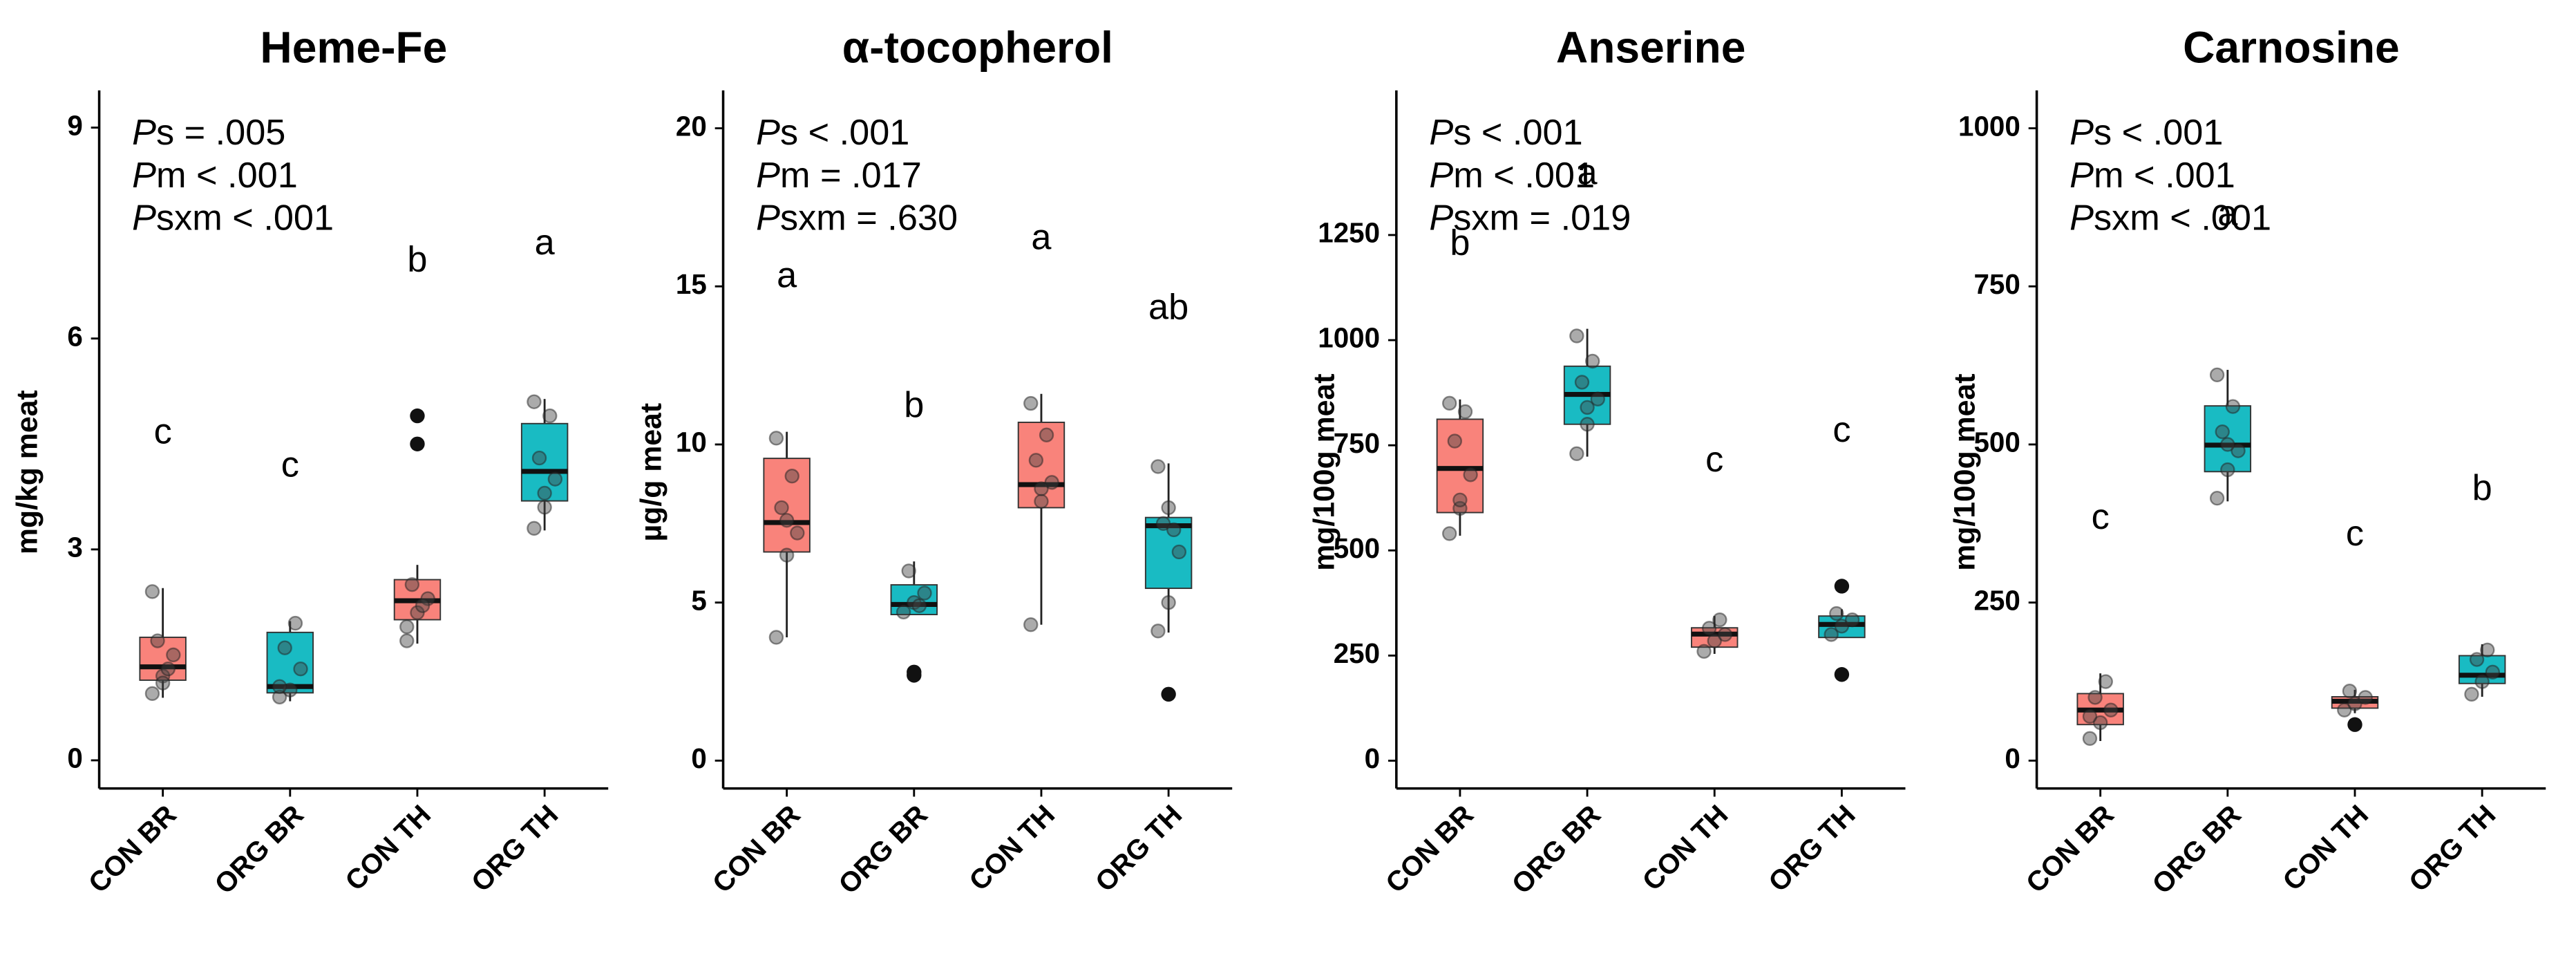 This screenshot has height=956, width=2576. Describe the element at coordinates (1357, 653) in the screenshot. I see `y-tick-label: 250` at that location.